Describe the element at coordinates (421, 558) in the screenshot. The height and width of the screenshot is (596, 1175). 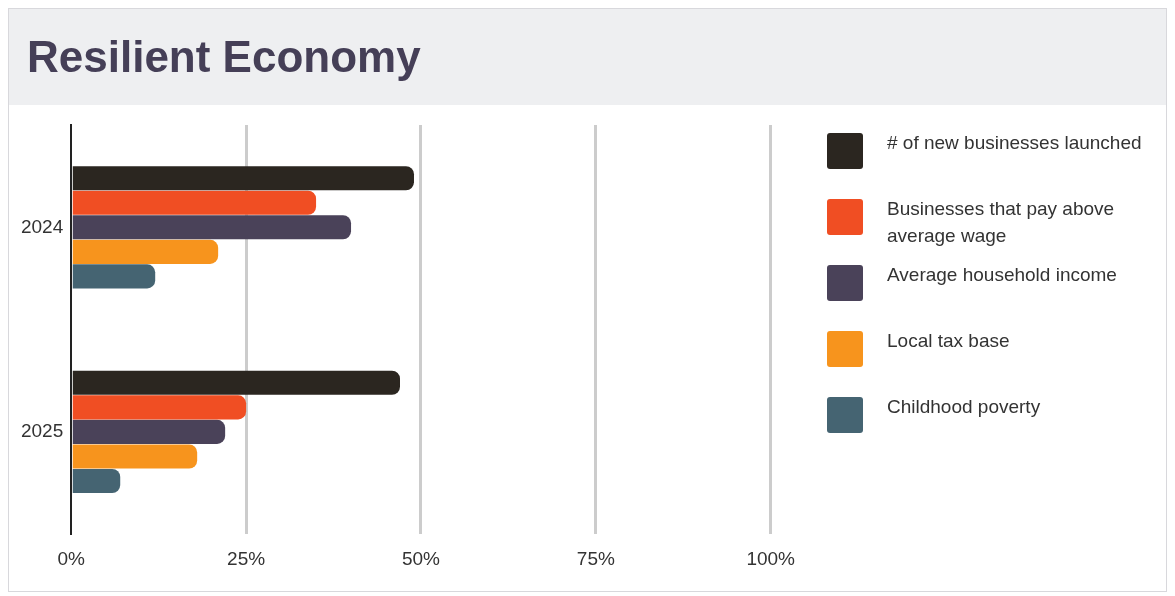
I see `x-tick-label: 50%` at that location.